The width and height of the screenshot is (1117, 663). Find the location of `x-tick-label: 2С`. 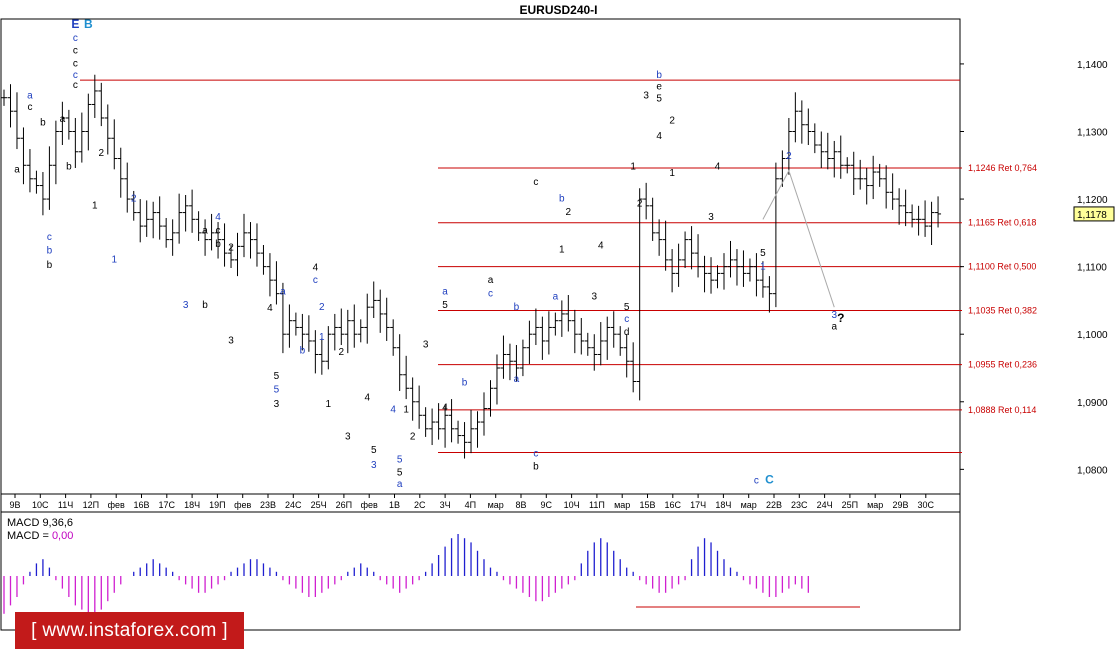

x-tick-label: 2С is located at coordinates (420, 505).